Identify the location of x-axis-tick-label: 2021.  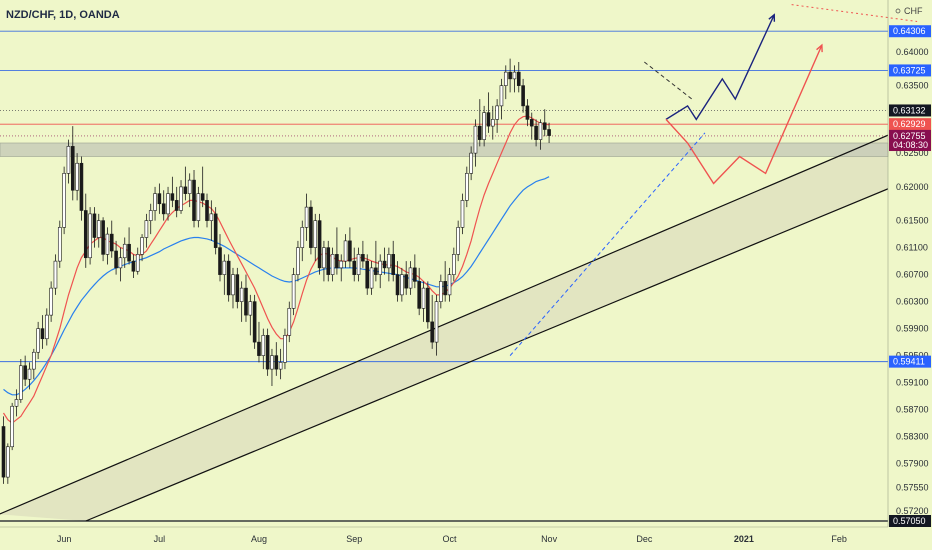
(744, 539).